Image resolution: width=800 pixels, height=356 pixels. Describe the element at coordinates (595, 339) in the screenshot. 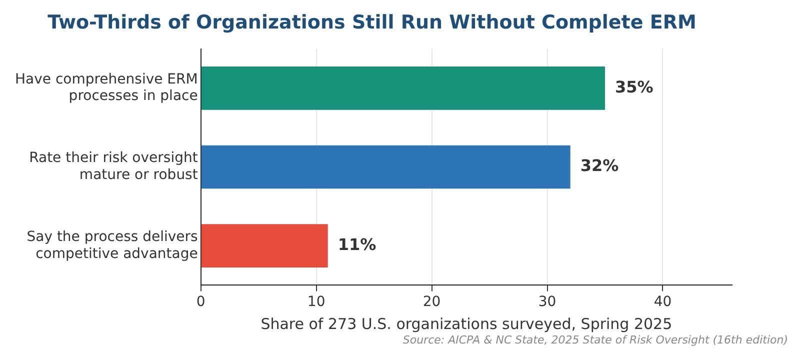

I see `source-note: Source: AICPA & NC State, 2025 State of Risk Oversight (16th edition)` at that location.